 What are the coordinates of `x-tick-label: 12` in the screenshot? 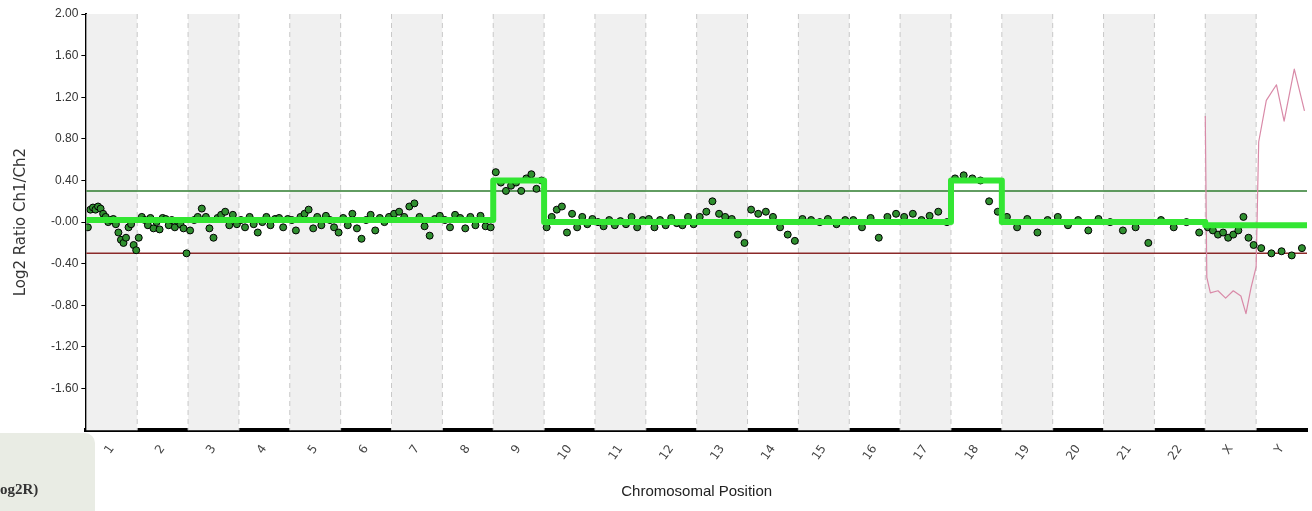 It's located at (666, 452).